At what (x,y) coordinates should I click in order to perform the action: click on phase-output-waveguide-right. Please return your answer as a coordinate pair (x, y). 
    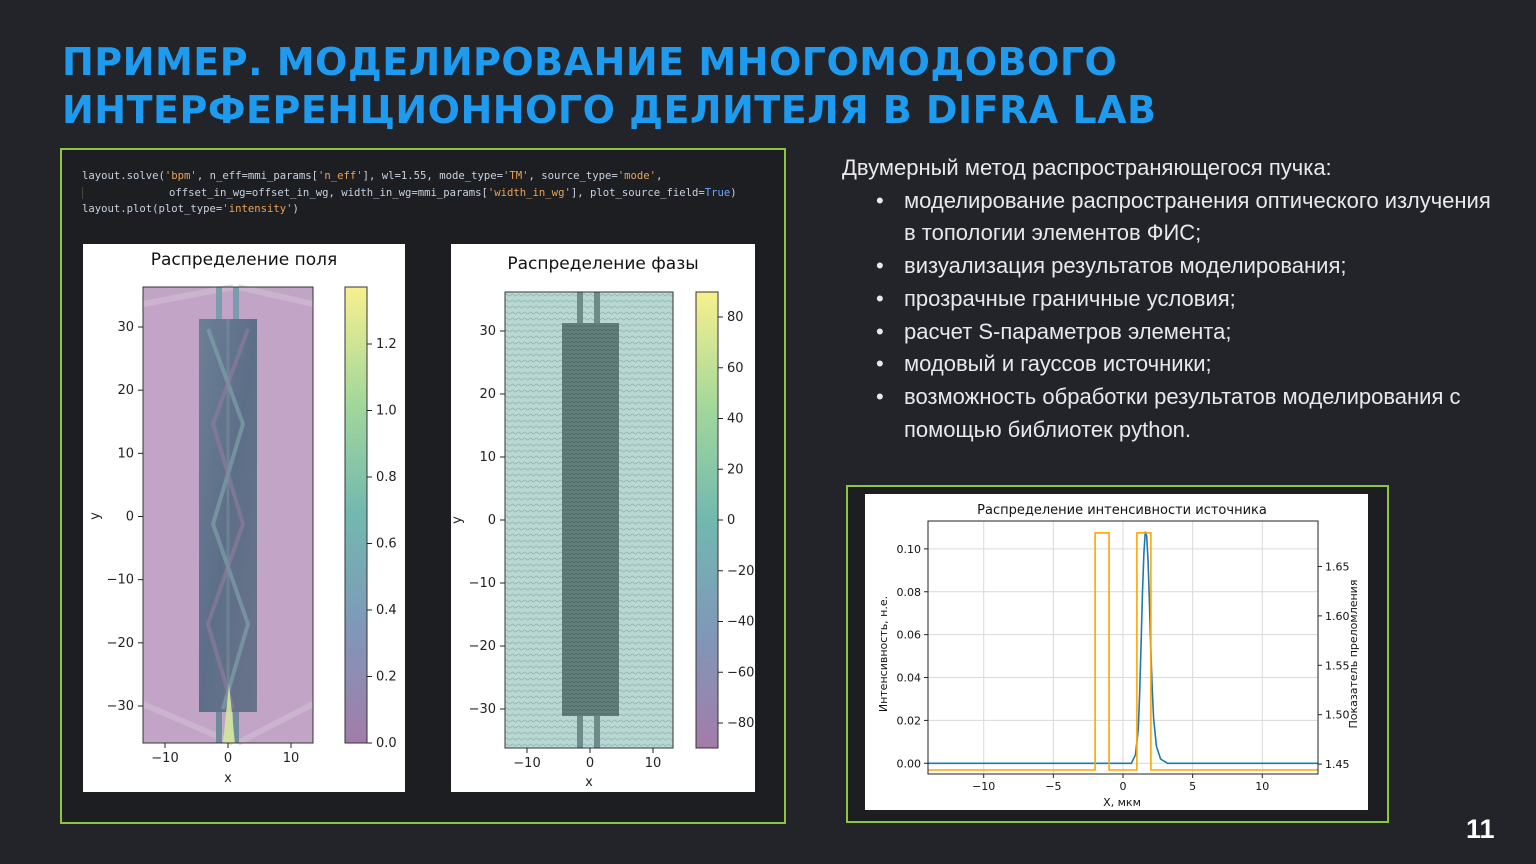
    Looking at the image, I should click on (597, 732).